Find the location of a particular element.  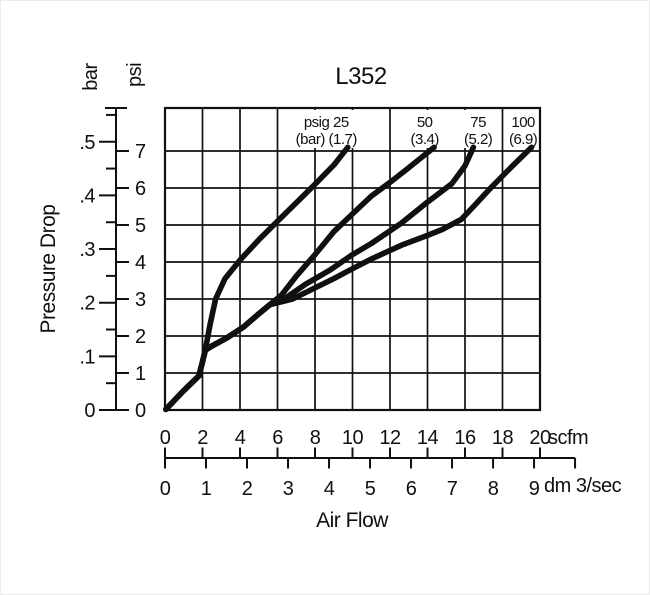

dm-tick-label: 1 is located at coordinates (206, 489).